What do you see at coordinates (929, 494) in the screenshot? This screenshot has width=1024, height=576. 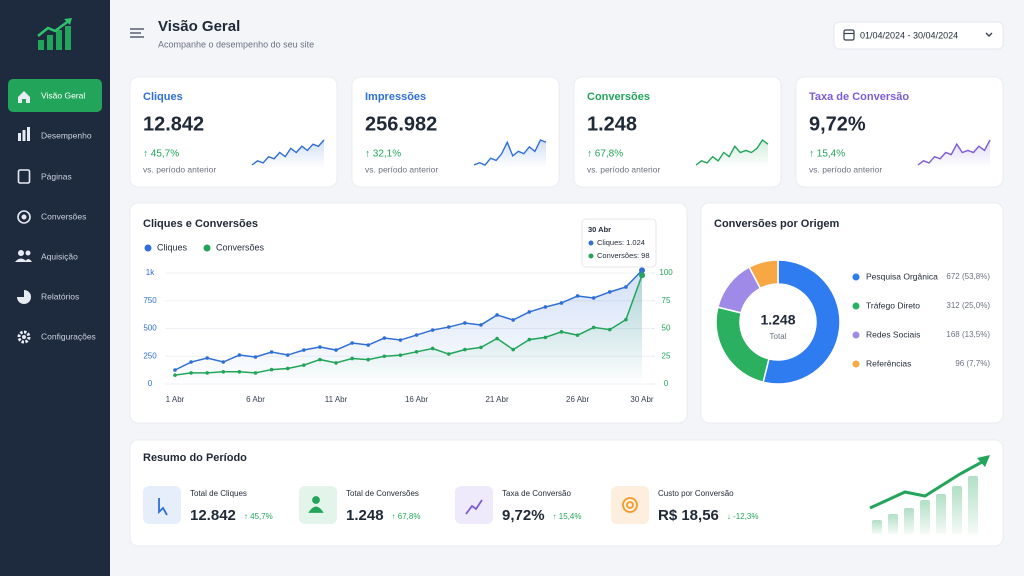 I see `growth-illustration` at bounding box center [929, 494].